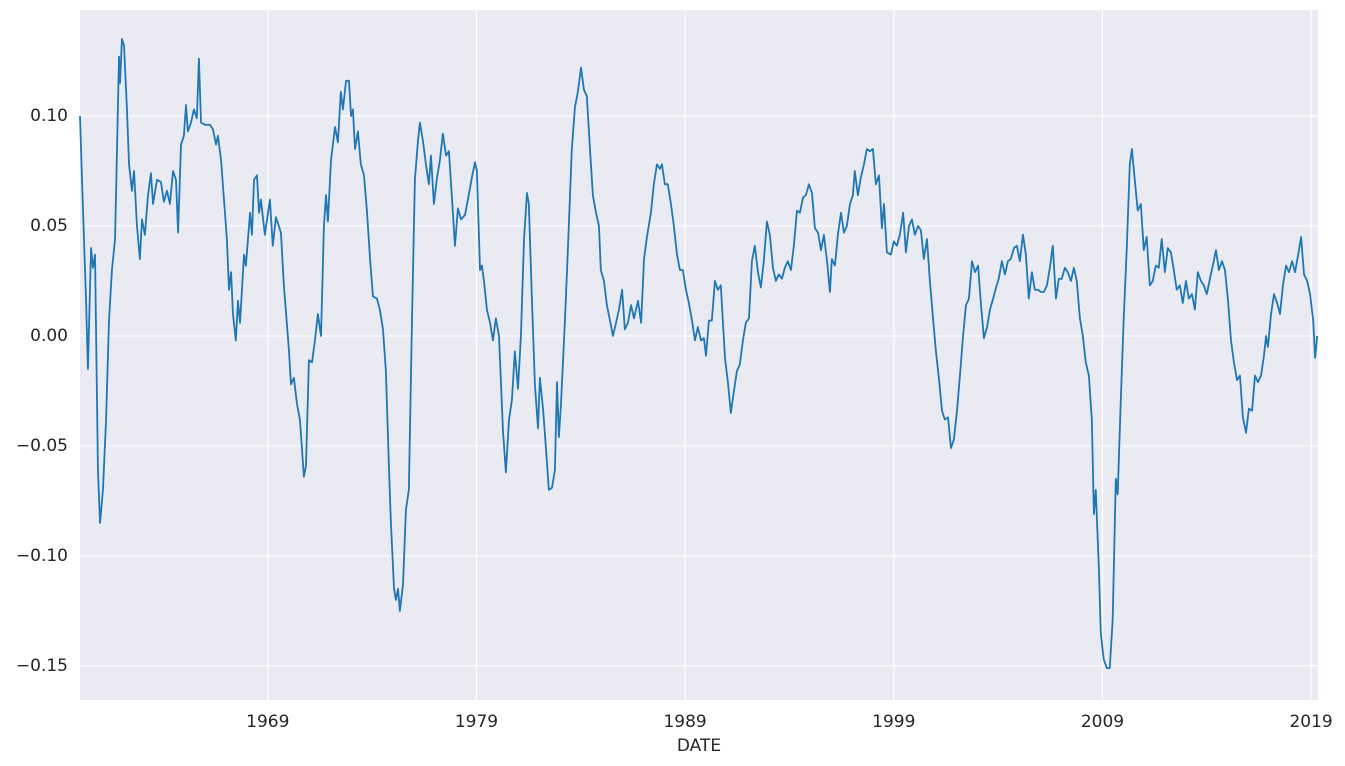  Describe the element at coordinates (476, 722) in the screenshot. I see `x-tick-label: 1979` at that location.